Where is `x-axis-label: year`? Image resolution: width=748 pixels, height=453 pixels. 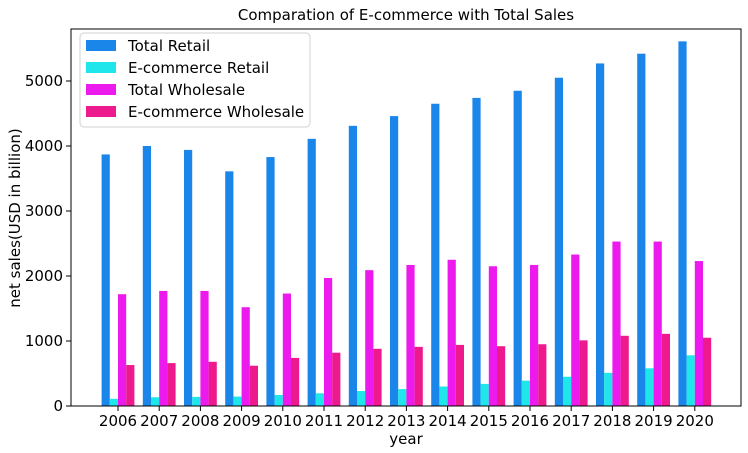 x-axis-label: year is located at coordinates (406, 439).